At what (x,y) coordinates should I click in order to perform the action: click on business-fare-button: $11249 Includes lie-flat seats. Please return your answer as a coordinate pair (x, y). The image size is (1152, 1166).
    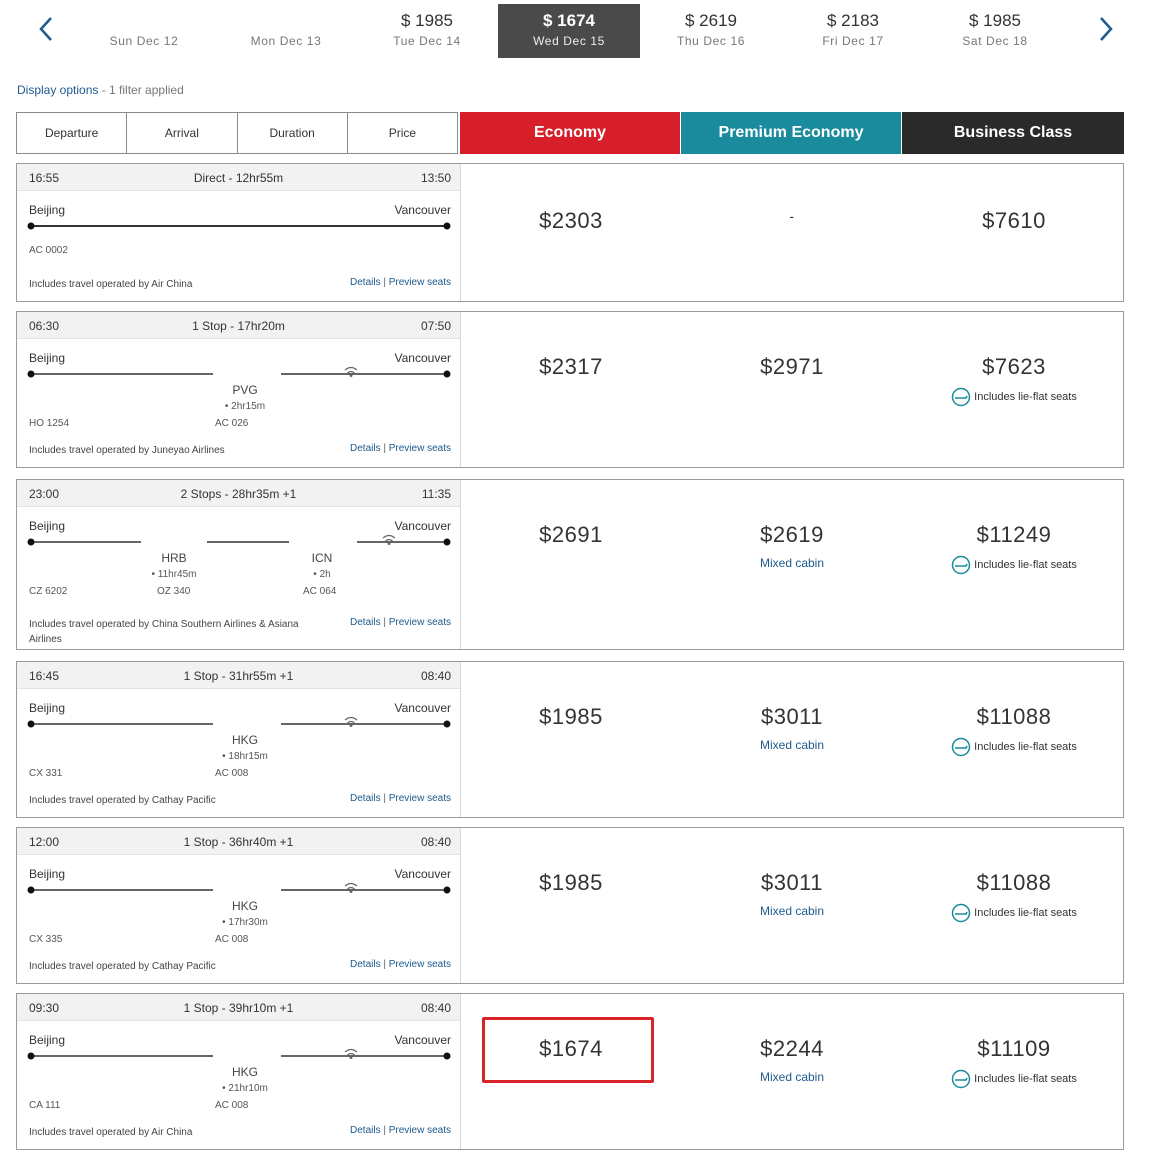
    Looking at the image, I should click on (1014, 564).